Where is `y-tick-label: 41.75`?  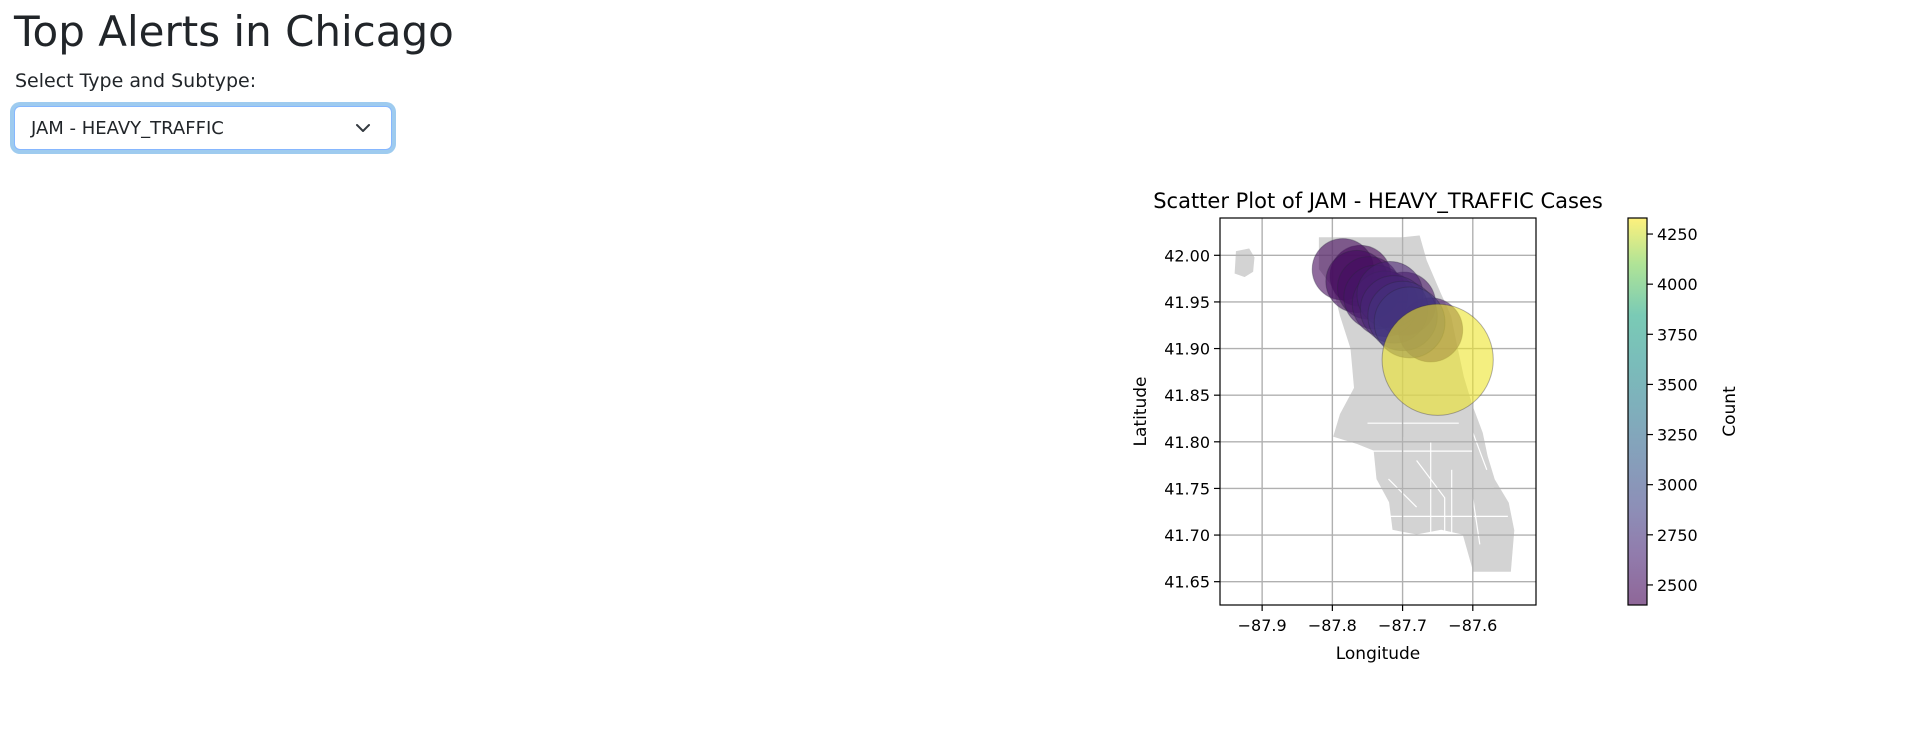 y-tick-label: 41.75 is located at coordinates (1187, 488).